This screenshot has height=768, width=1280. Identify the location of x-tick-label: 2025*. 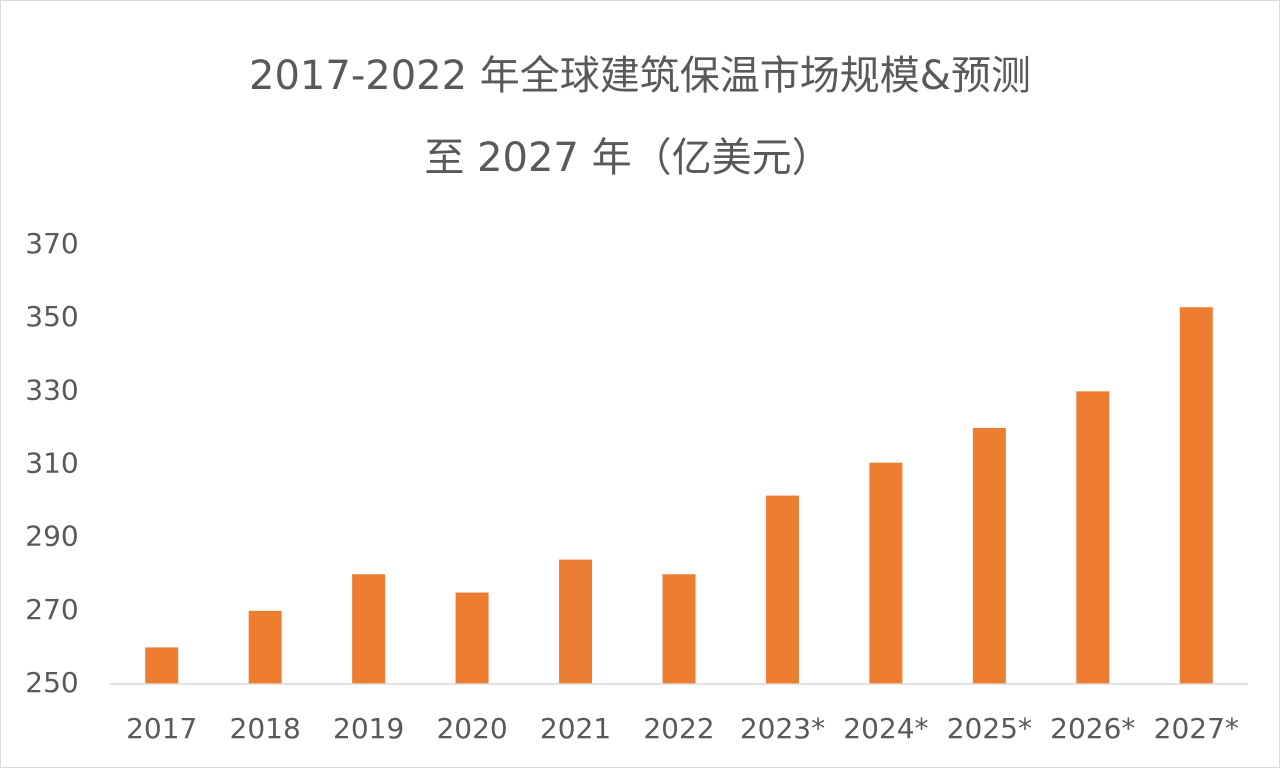
(989, 728).